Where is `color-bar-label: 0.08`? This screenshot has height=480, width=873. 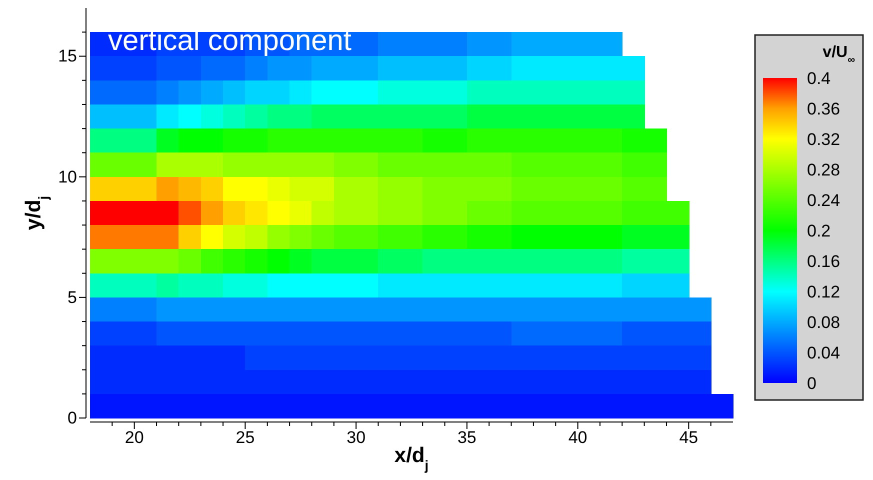 color-bar-label: 0.08 is located at coordinates (823, 322).